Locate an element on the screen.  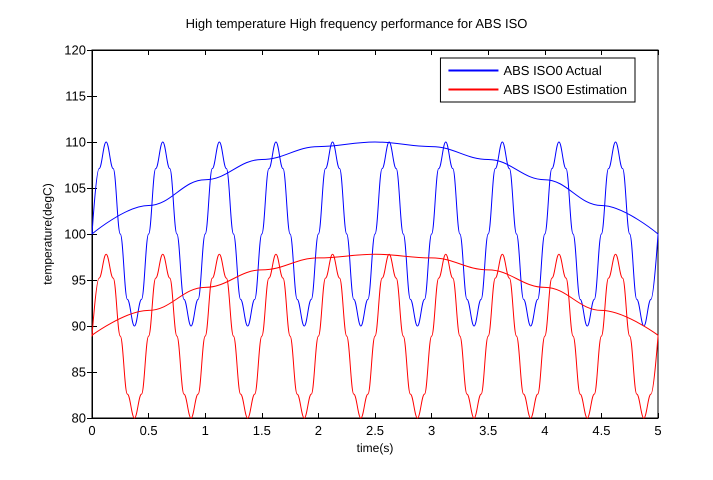
x-axis-title: time(s) is located at coordinates (375, 448).